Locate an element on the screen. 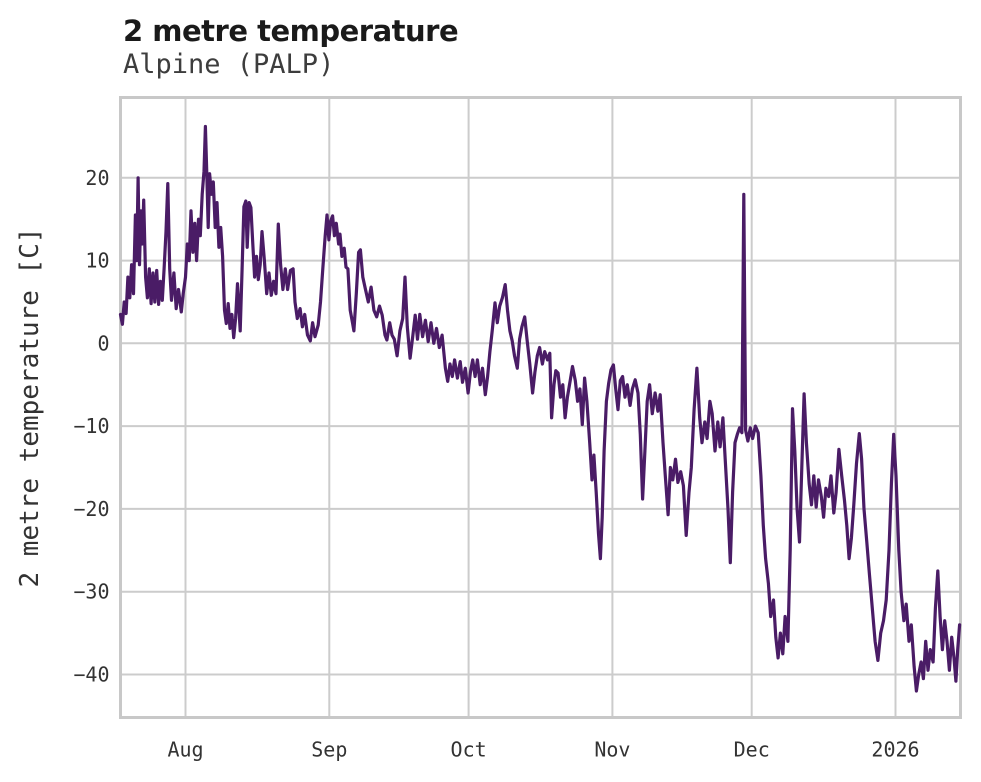  y-tick-label: 0 is located at coordinates (103, 343).